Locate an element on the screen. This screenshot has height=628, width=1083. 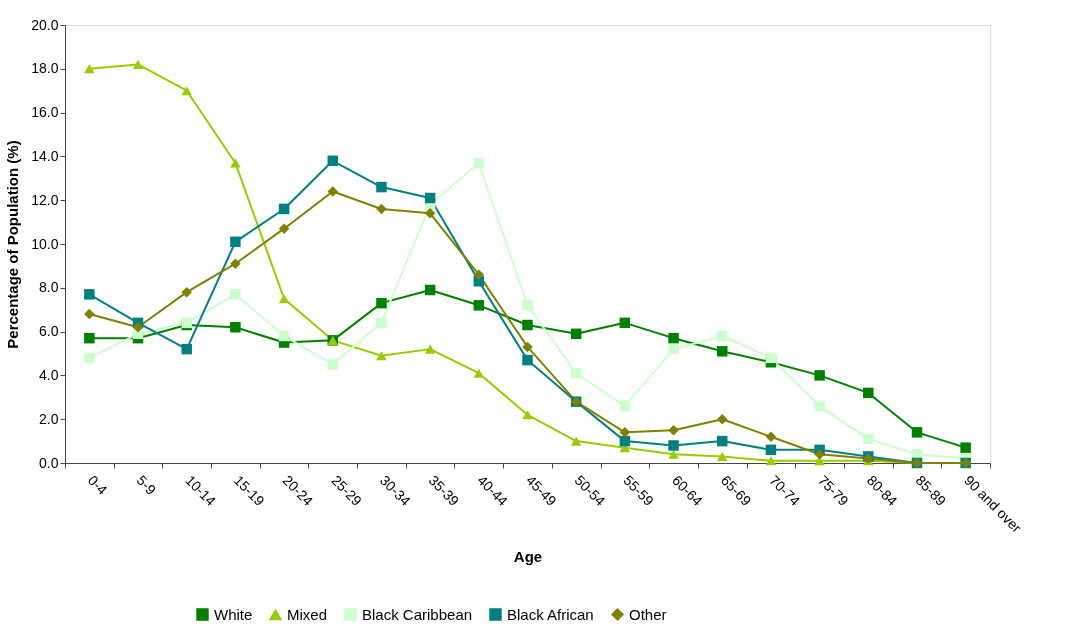
legend-label: Mixed is located at coordinates (307, 614).